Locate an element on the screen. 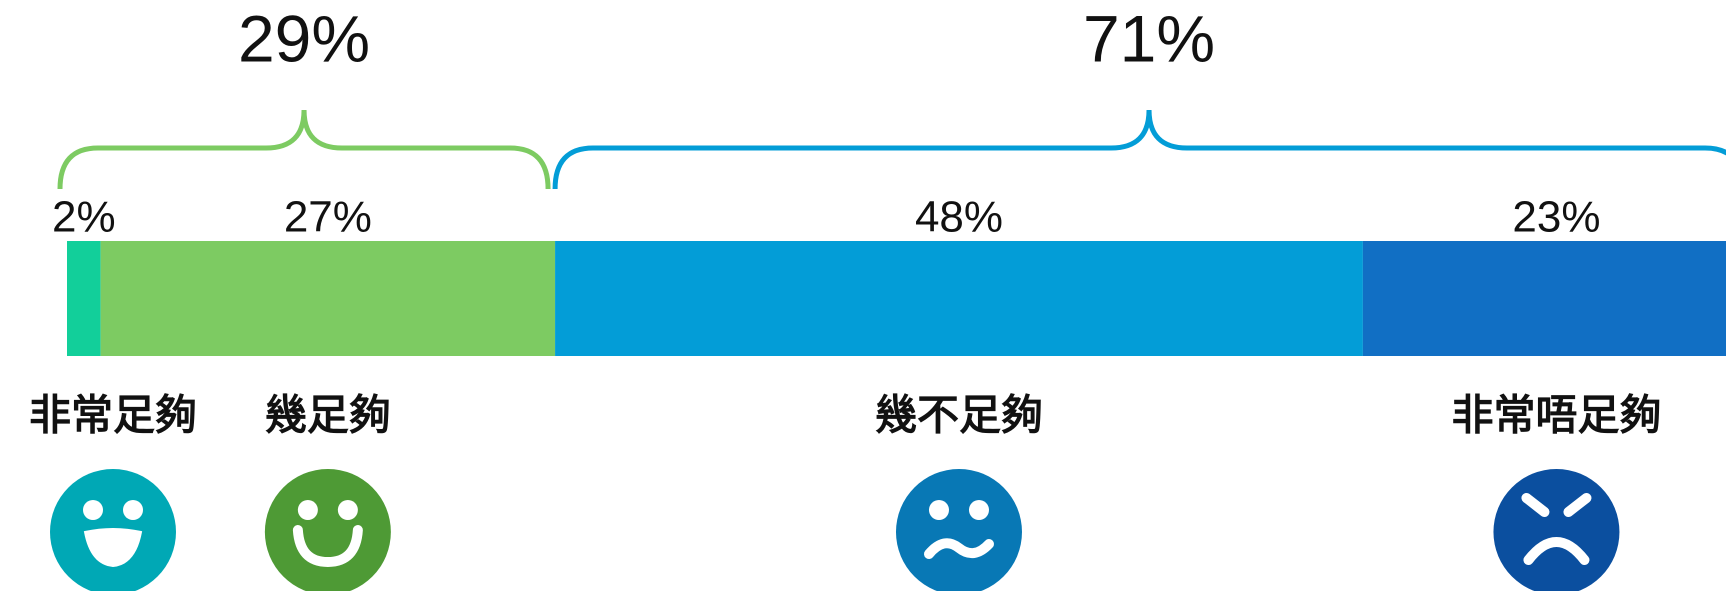 This screenshot has height=591, width=1726. group-label: 71% is located at coordinates (1149, 38).